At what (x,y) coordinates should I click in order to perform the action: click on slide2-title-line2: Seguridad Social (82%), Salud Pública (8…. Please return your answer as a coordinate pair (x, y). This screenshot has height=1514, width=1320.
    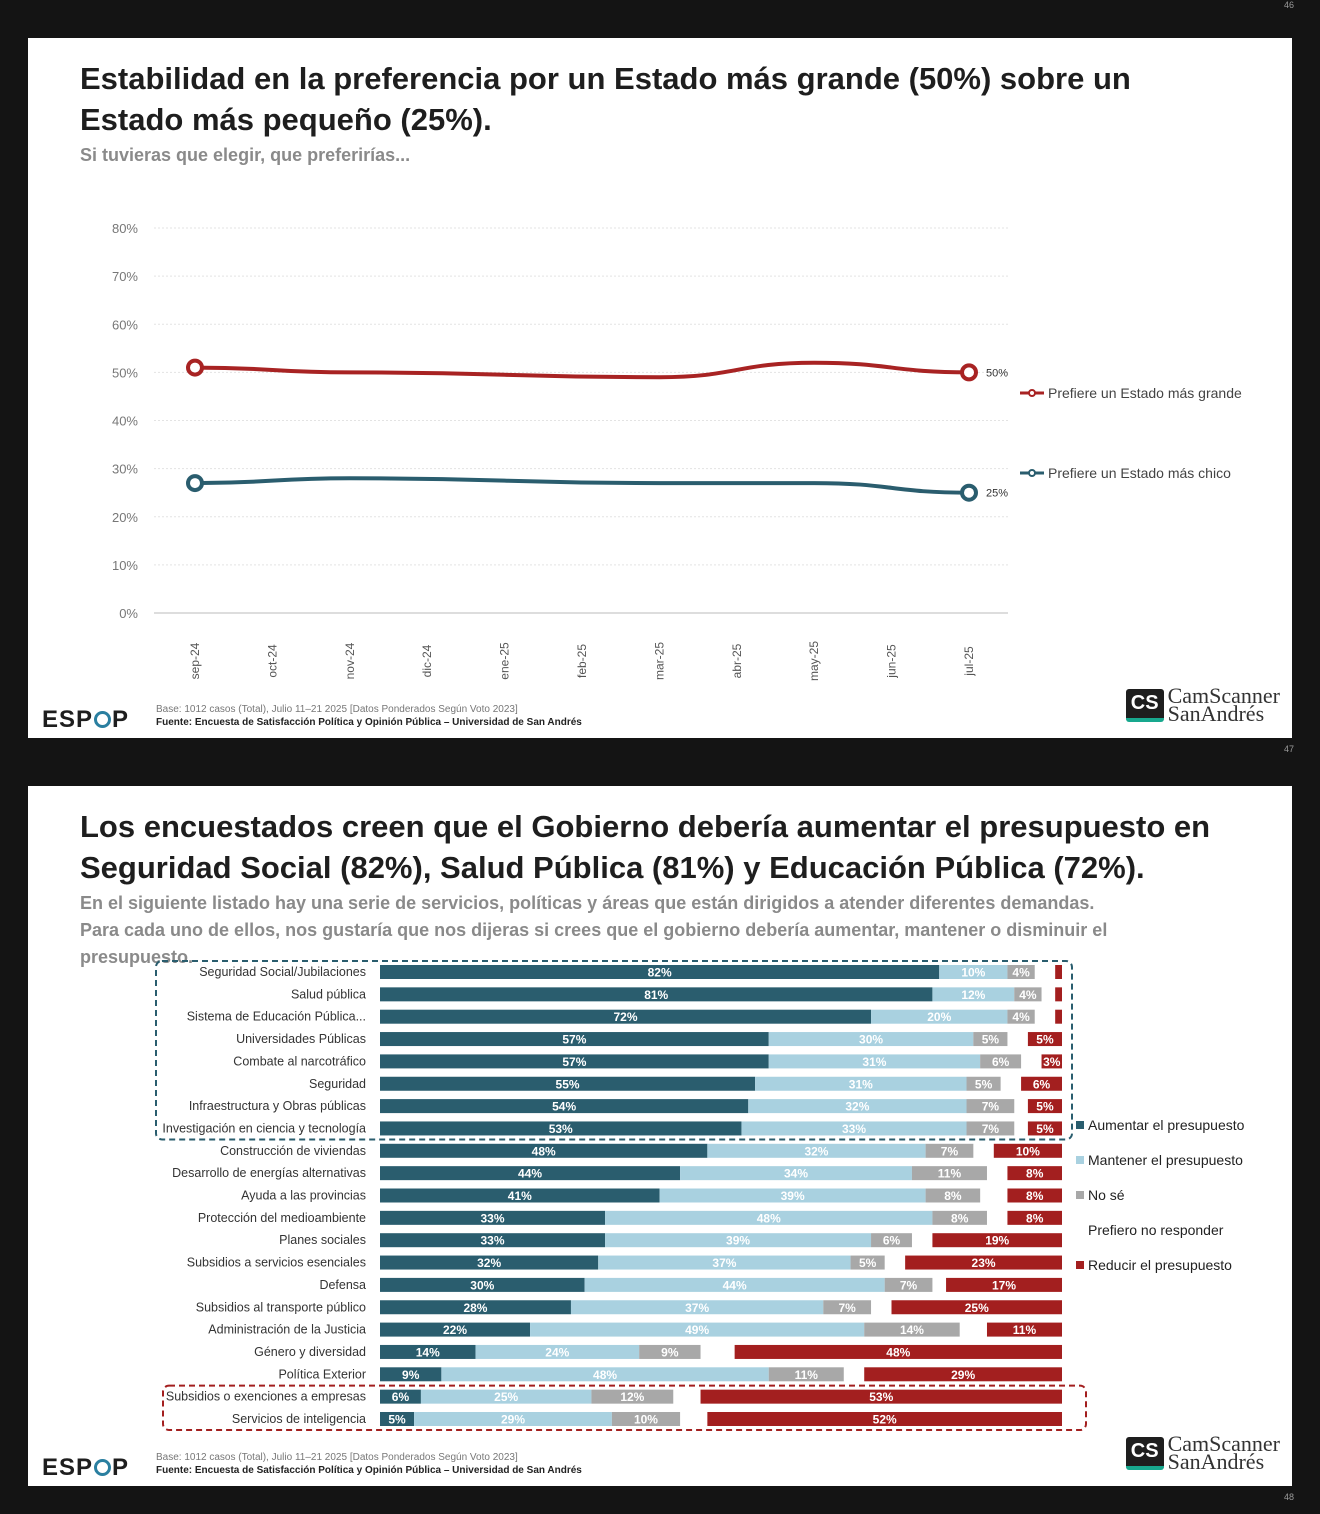
    Looking at the image, I should click on (612, 867).